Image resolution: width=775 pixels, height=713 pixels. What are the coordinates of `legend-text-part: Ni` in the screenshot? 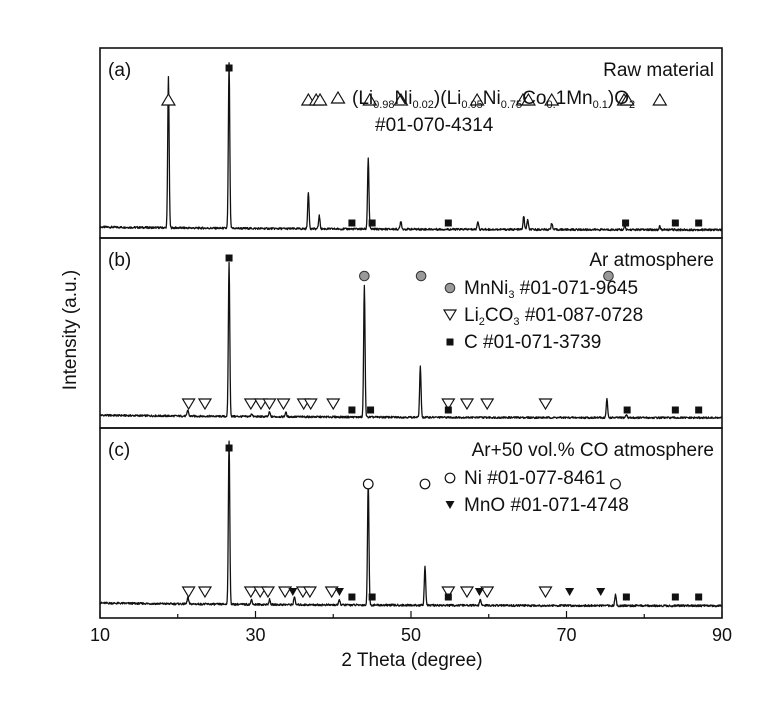 It's located at (404, 98).